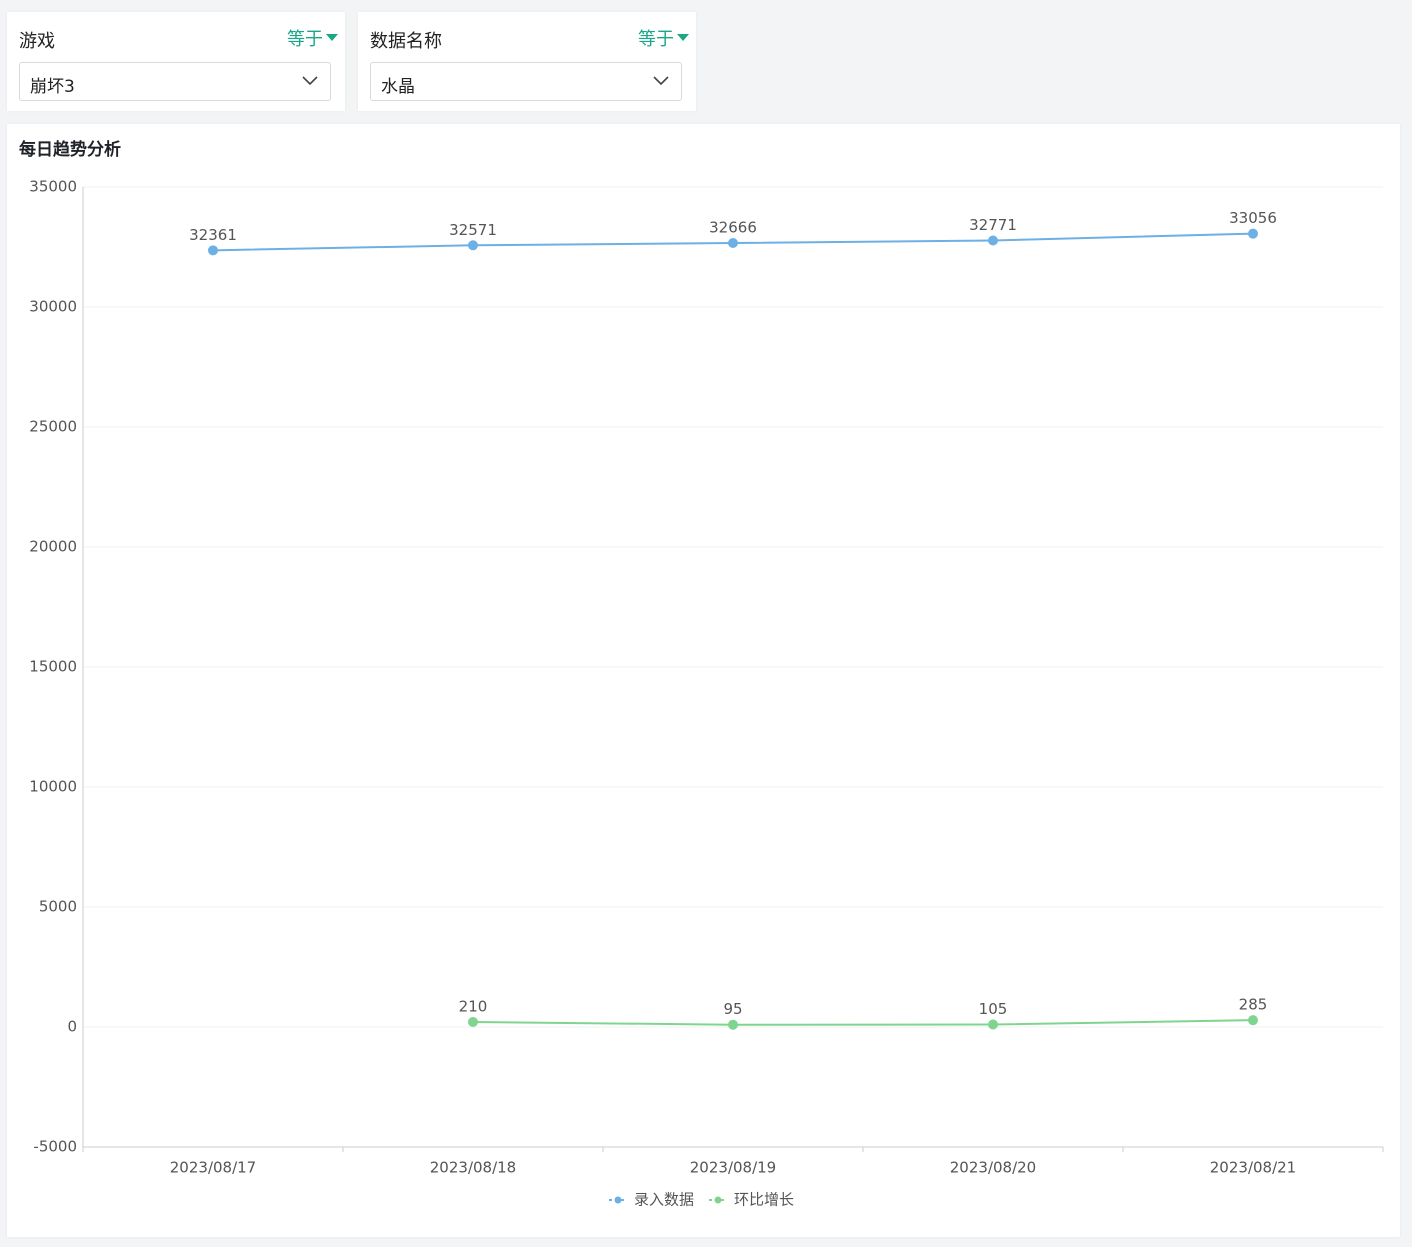 Image resolution: width=1412 pixels, height=1247 pixels. Describe the element at coordinates (406, 41) in the screenshot. I see `filter-label: 数据名称` at that location.